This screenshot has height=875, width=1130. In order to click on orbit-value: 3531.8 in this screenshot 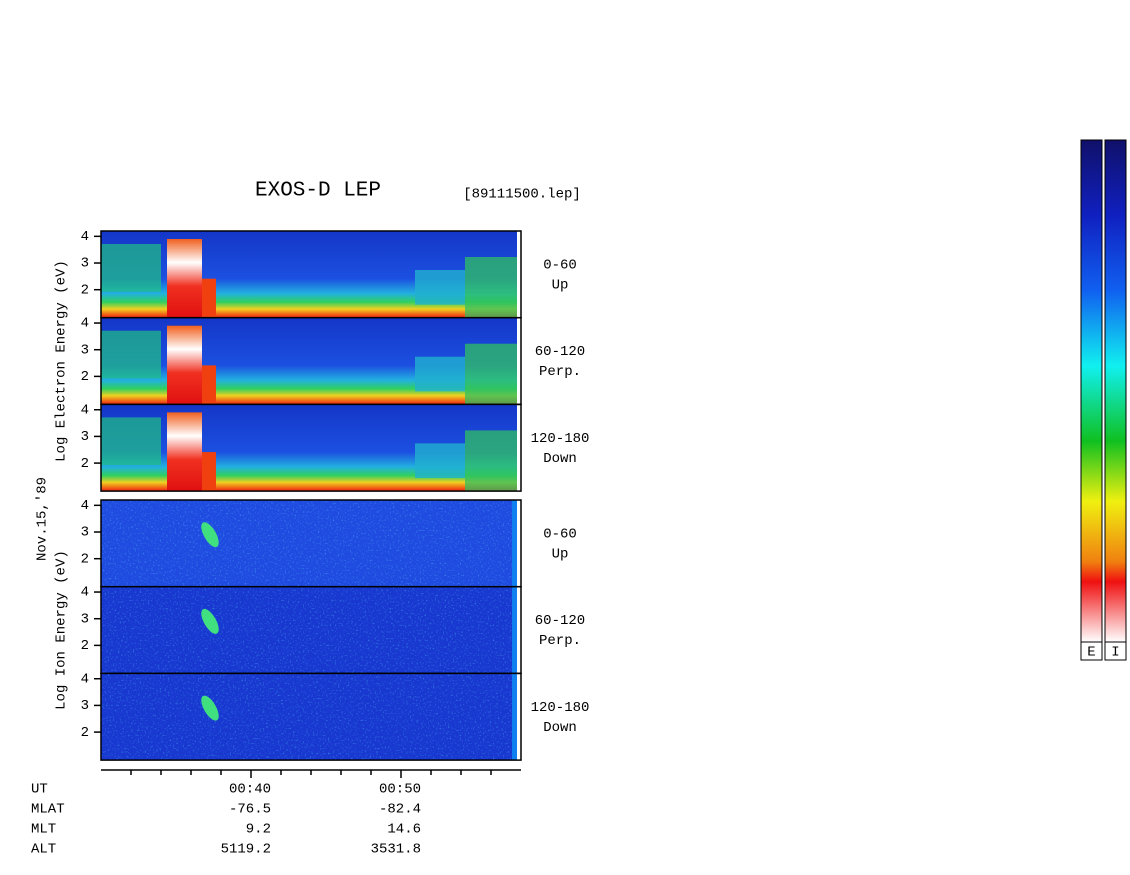, I will do `click(396, 850)`.